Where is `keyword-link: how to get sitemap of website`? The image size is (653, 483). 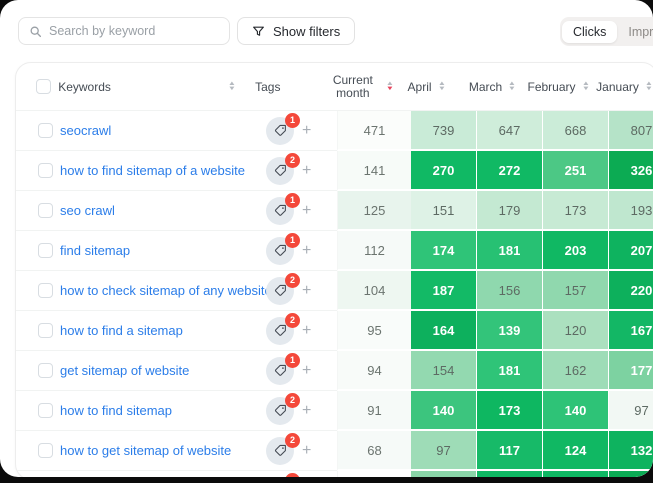 keyword-link: how to get sitemap of website is located at coordinates (146, 450).